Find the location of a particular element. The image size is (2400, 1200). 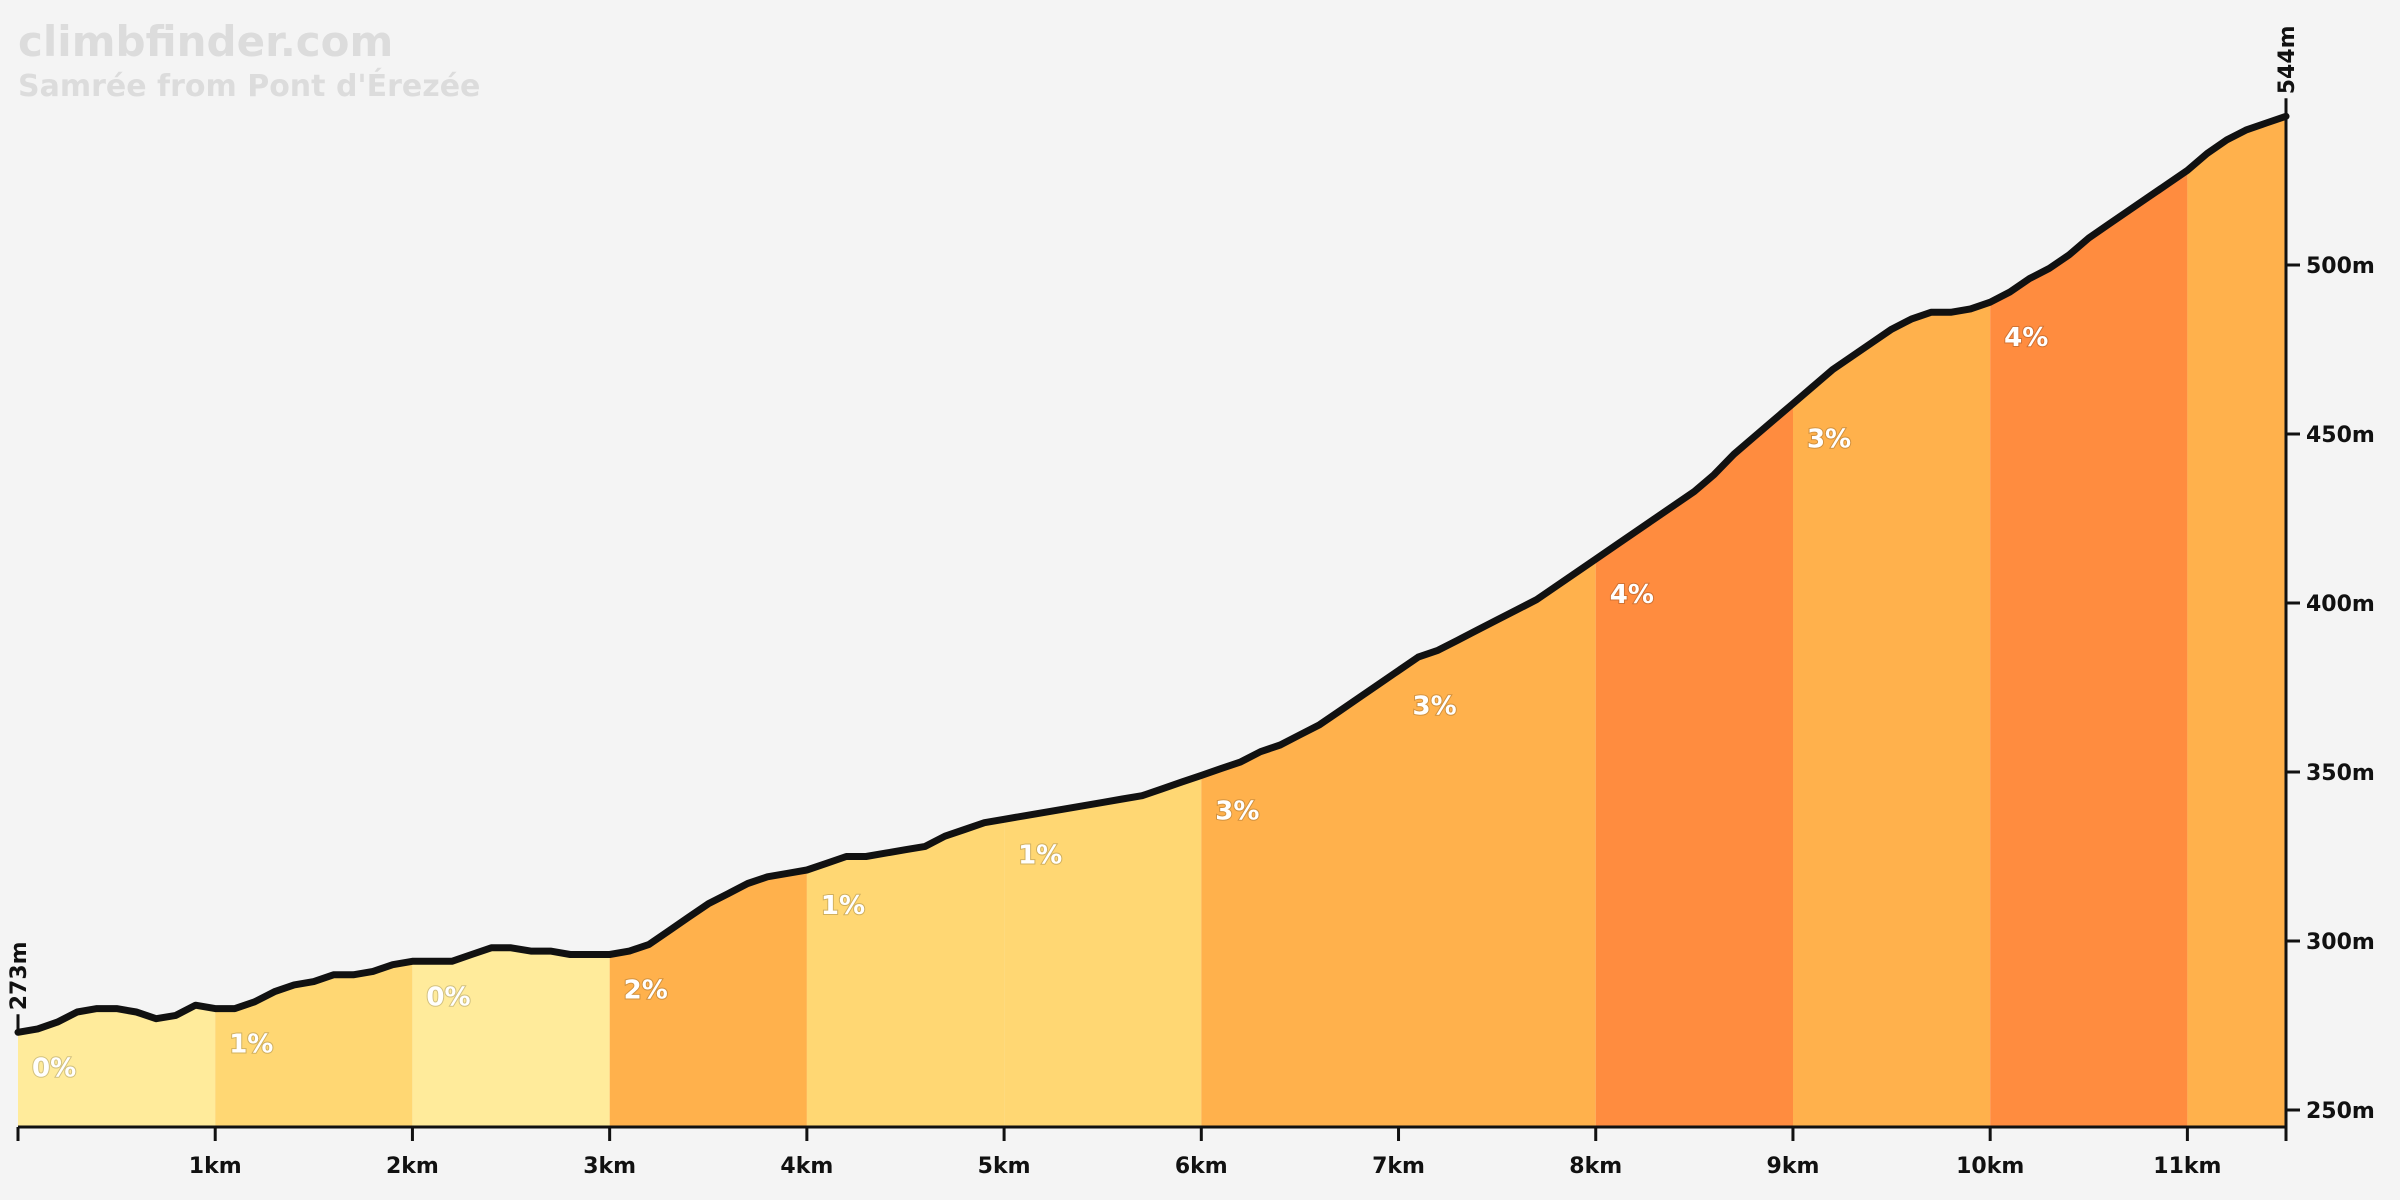

start-elevation-label: 273m is located at coordinates (19, 975).